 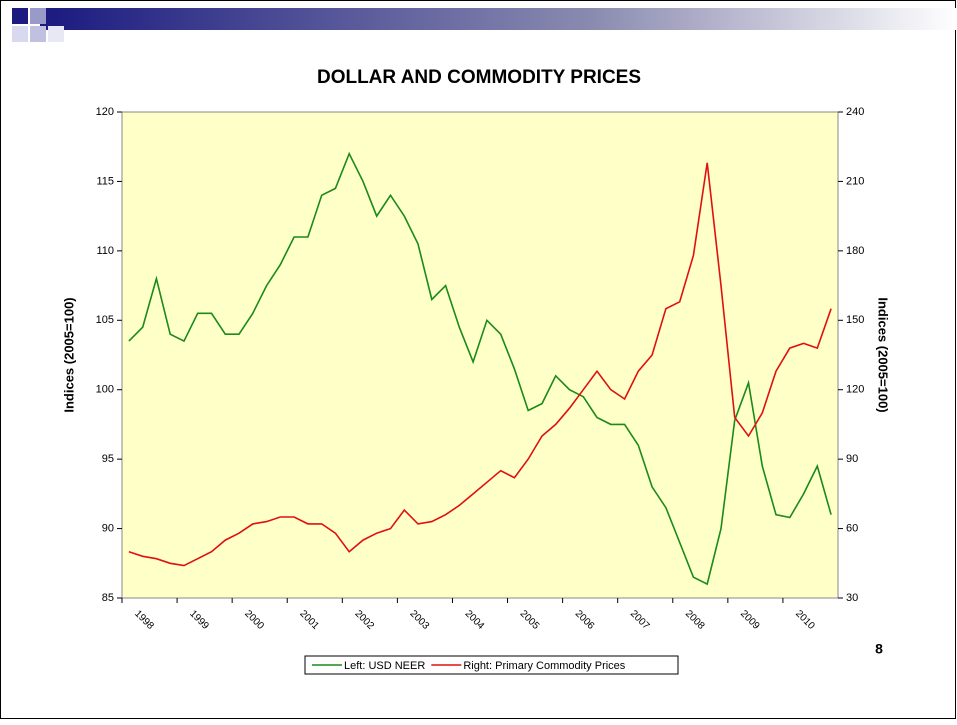 I want to click on y2-tick-label: 120, so click(x=855, y=390).